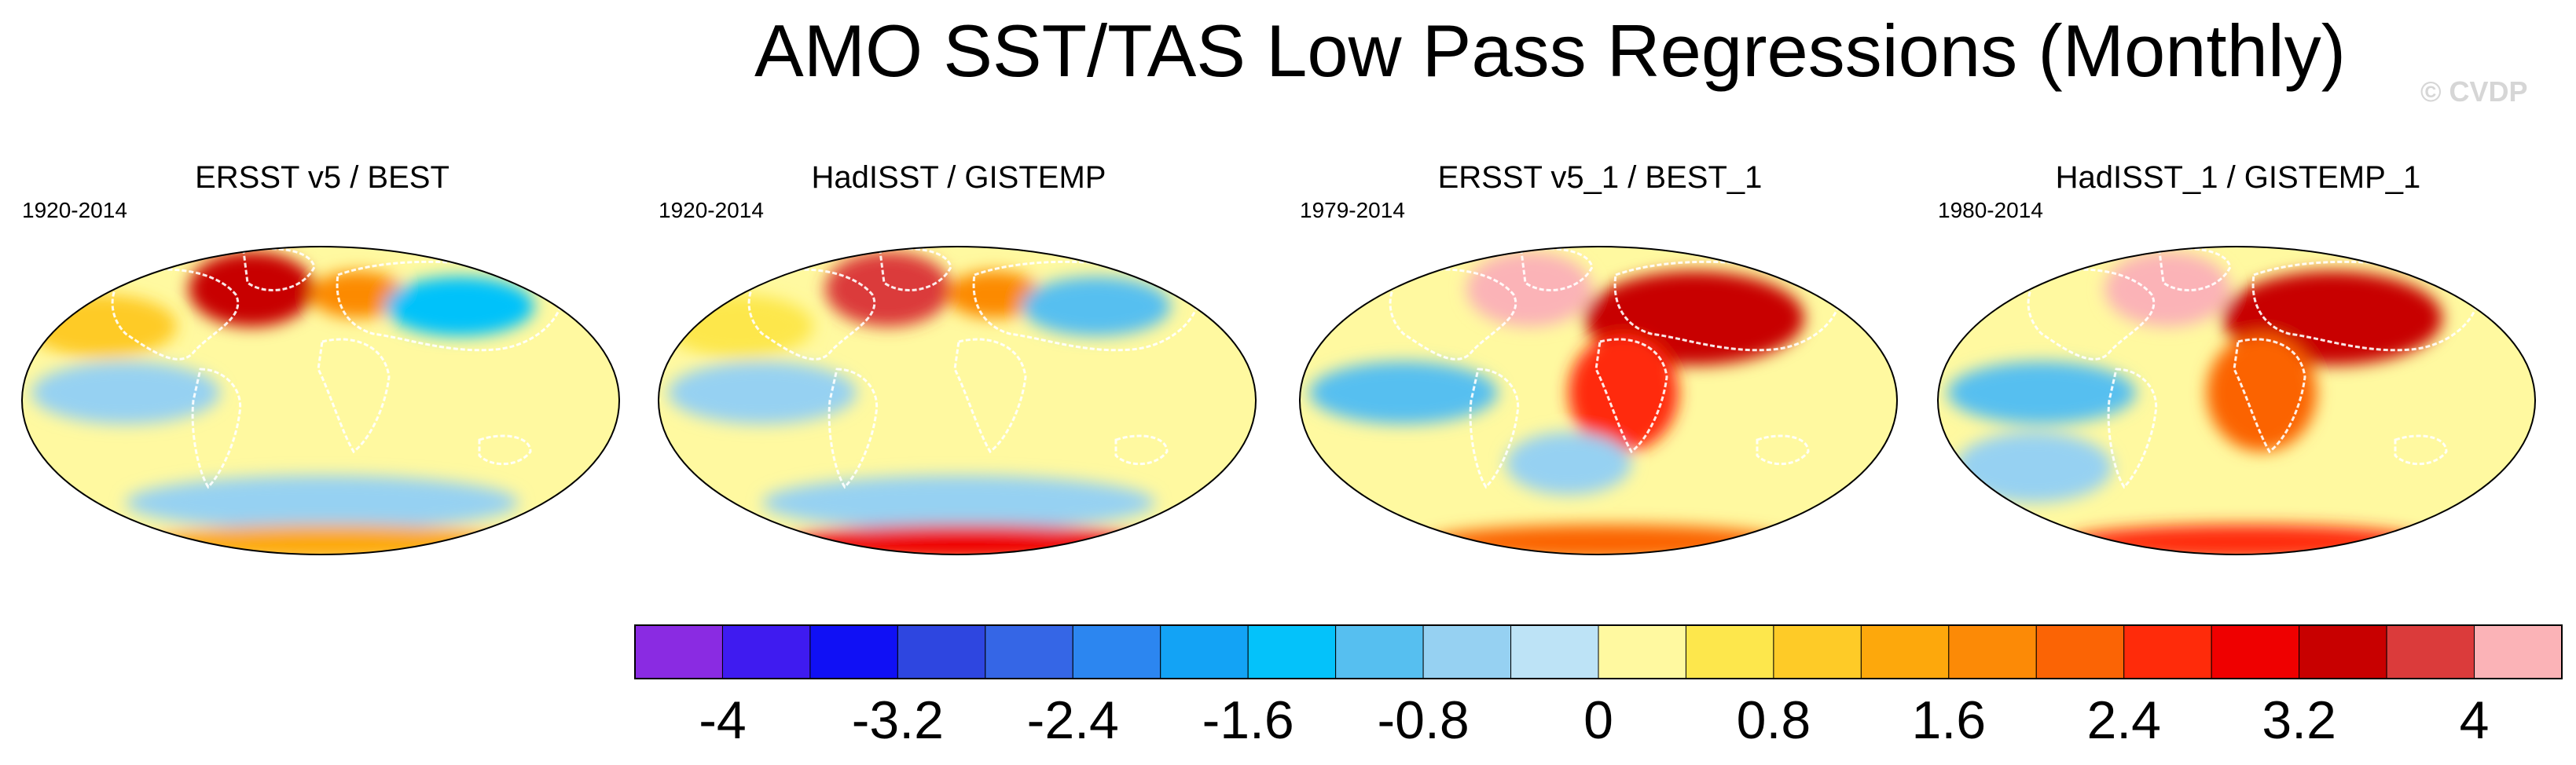 This screenshot has height=765, width=2576. I want to click on colorbar-tick-label: -1.6, so click(1248, 720).